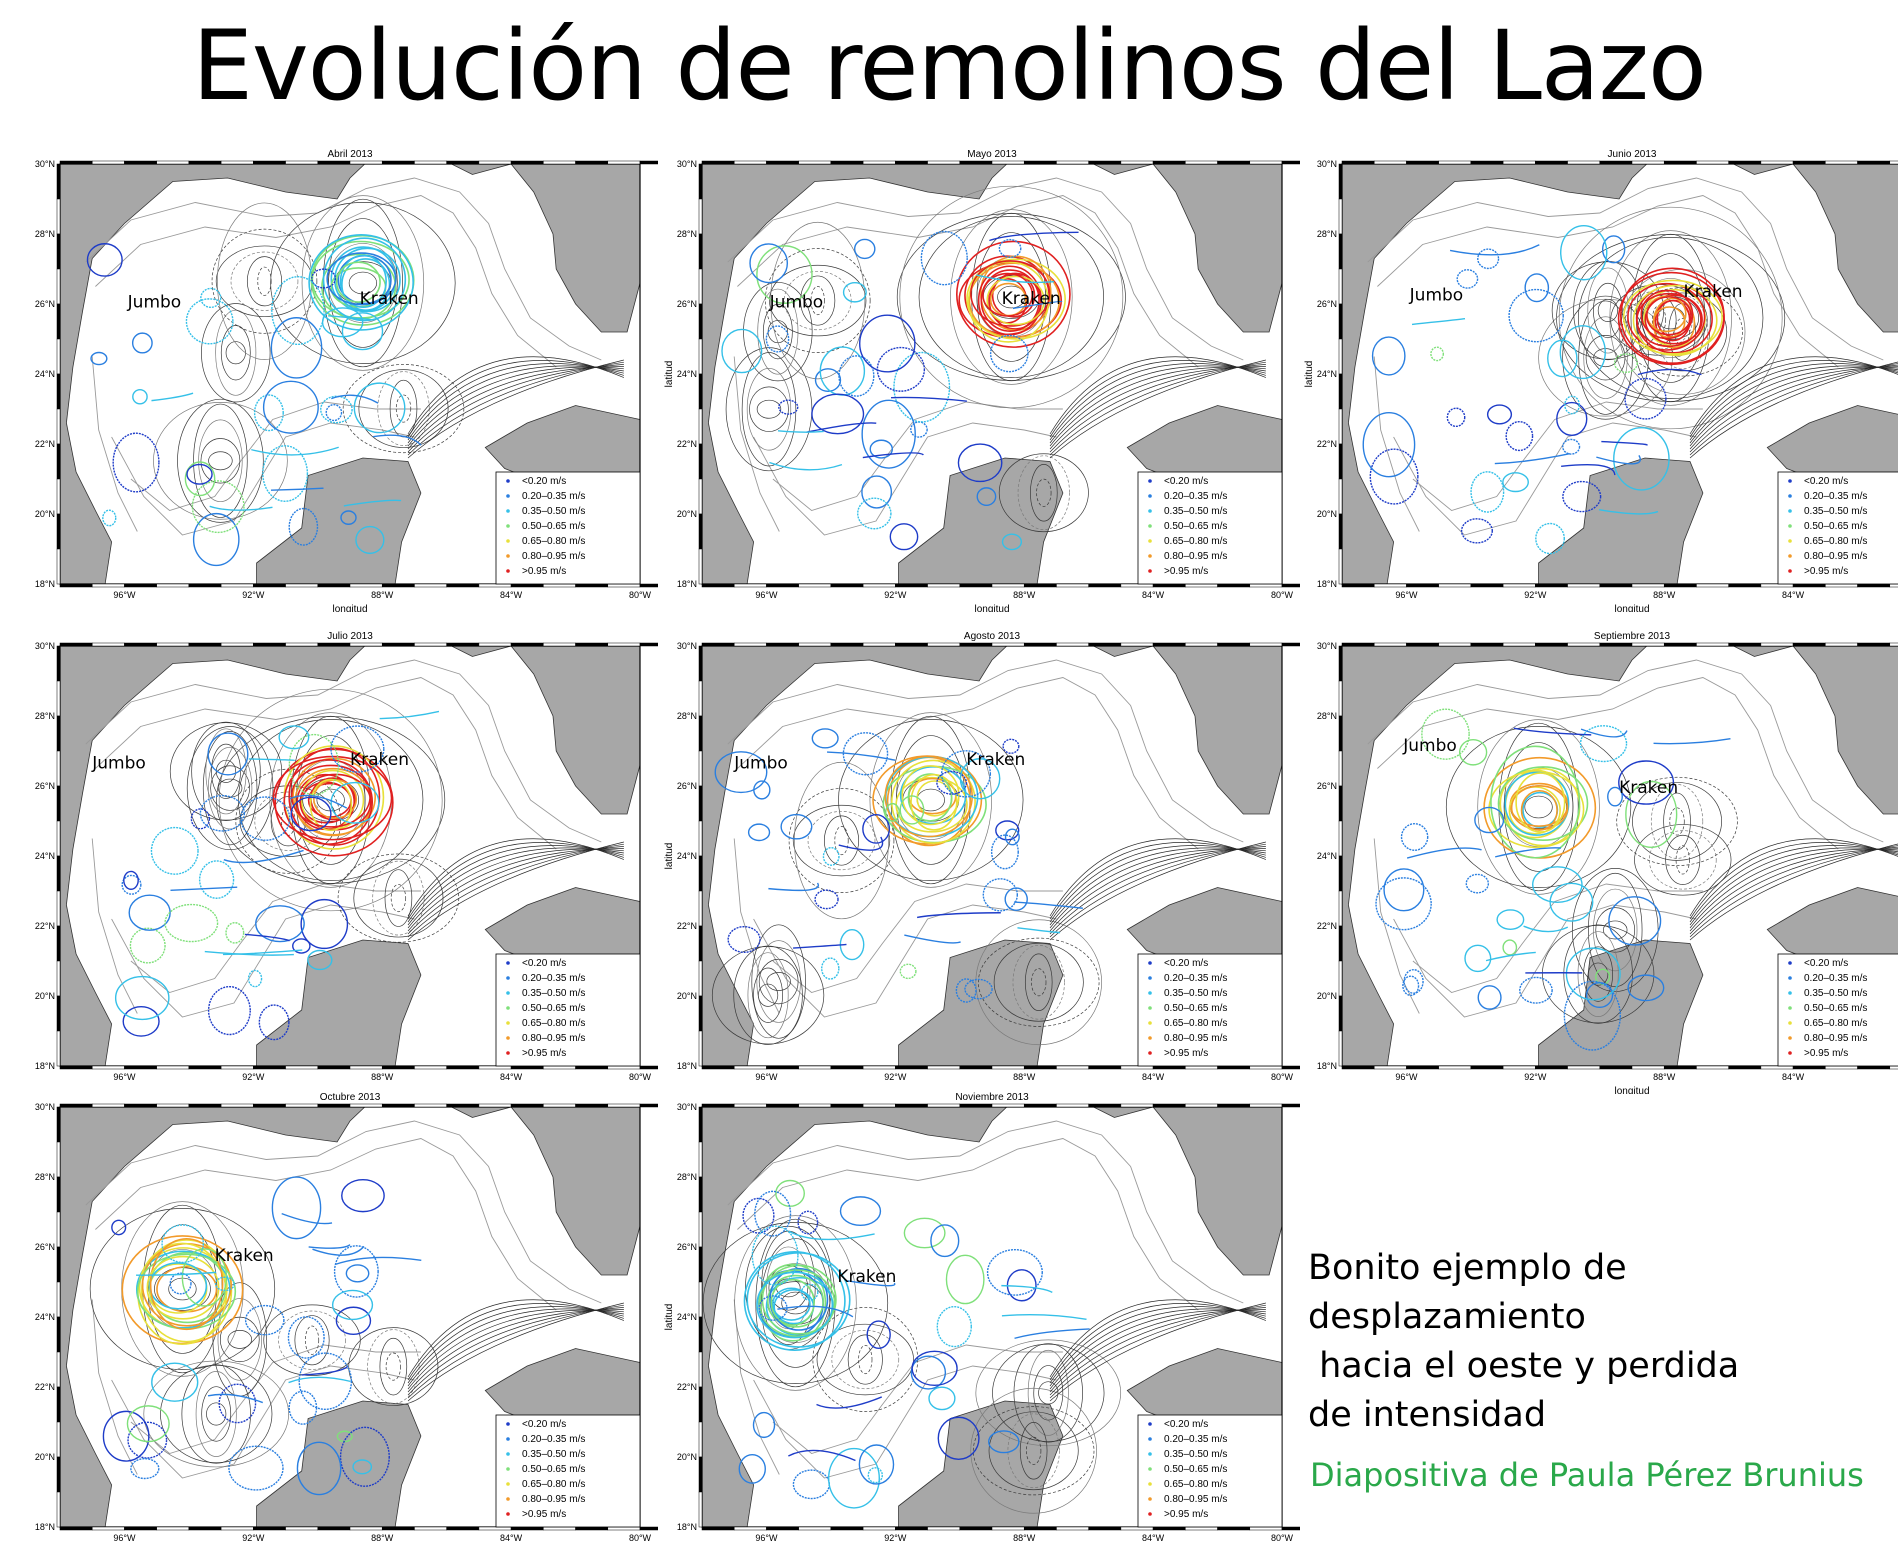 The width and height of the screenshot is (1898, 1557). Describe the element at coordinates (553, 496) in the screenshot. I see `legend-entry: 0.20–0.35 m/s` at that location.